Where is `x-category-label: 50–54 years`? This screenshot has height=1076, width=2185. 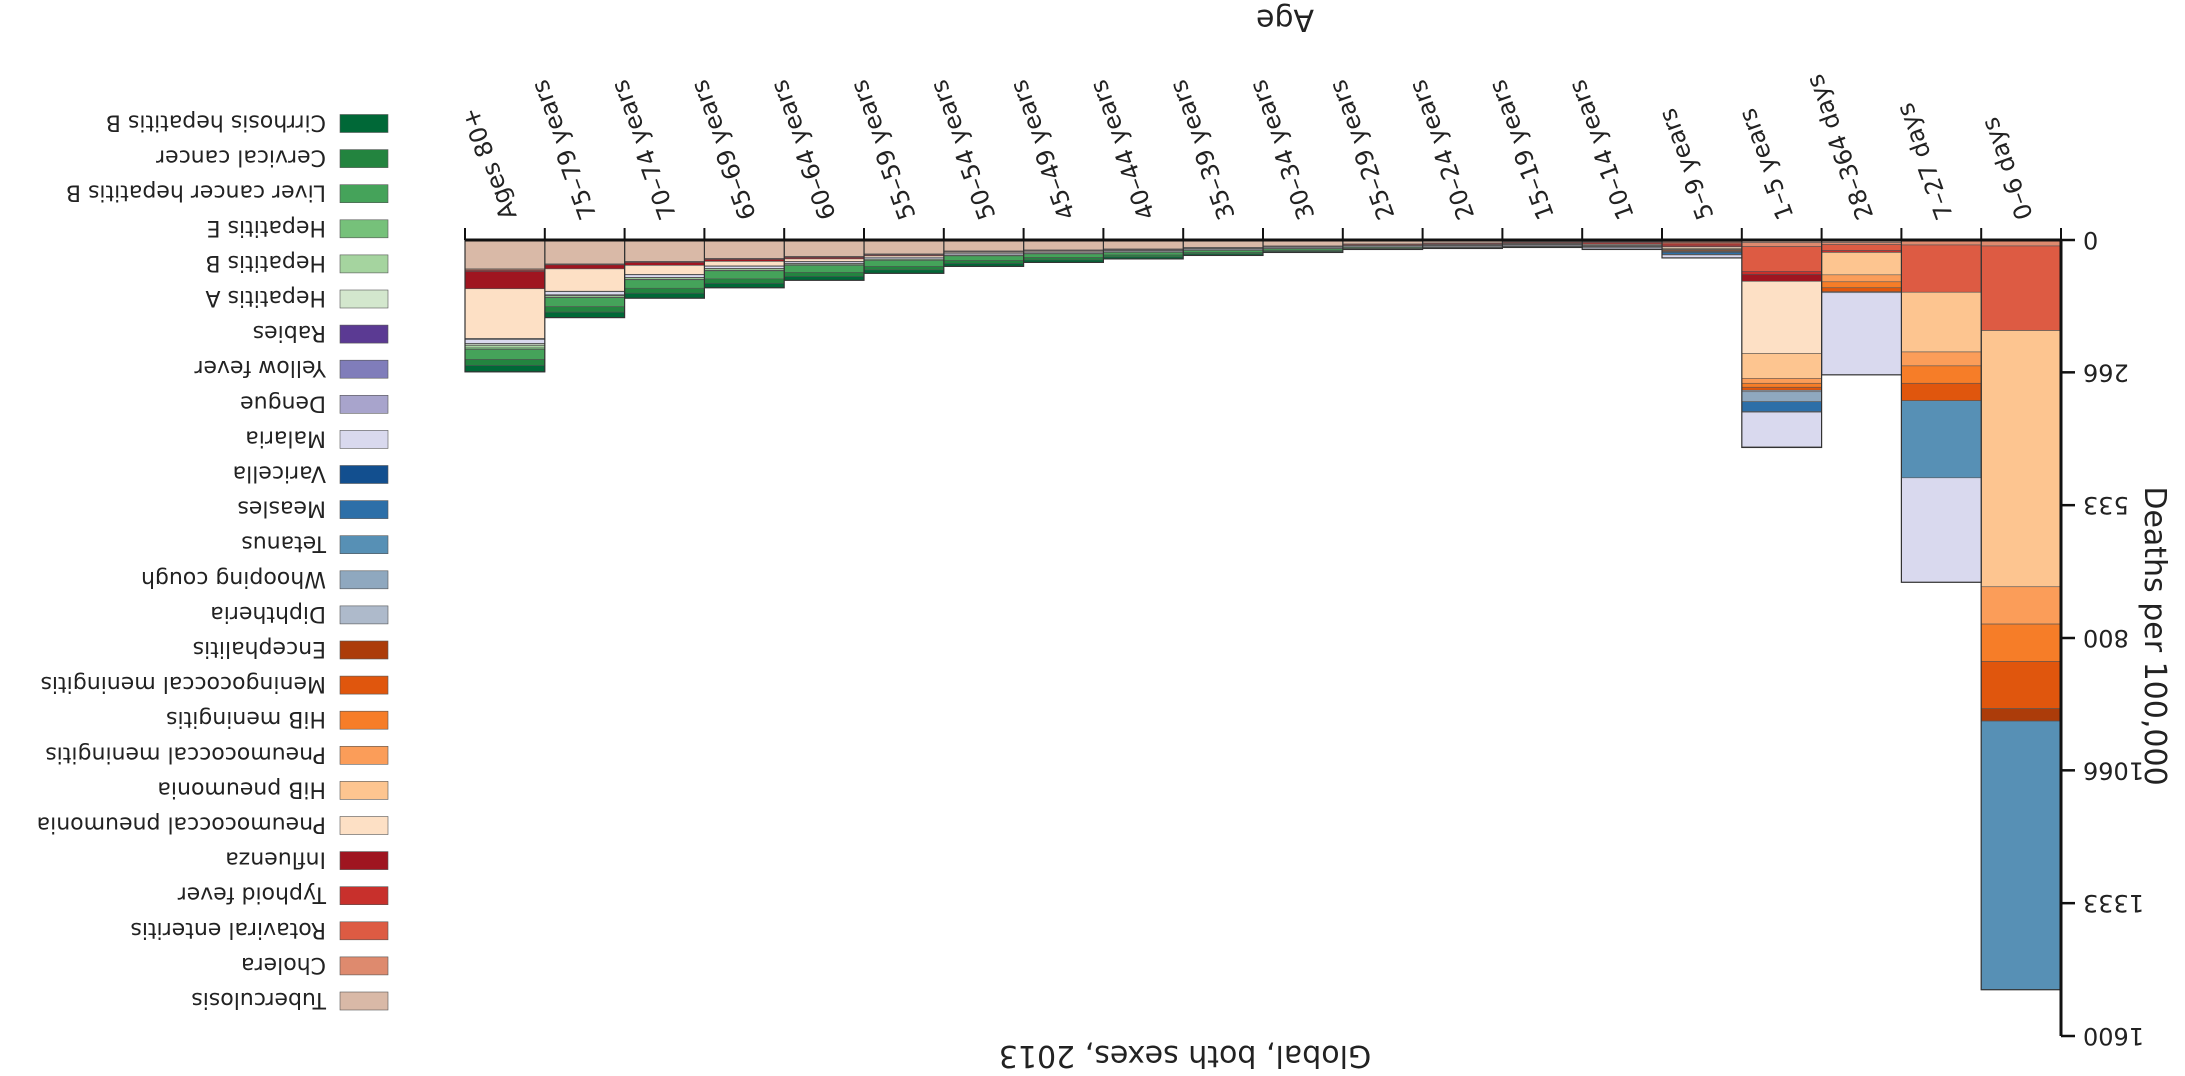 x-category-label: 50–54 years is located at coordinates (963, 149).